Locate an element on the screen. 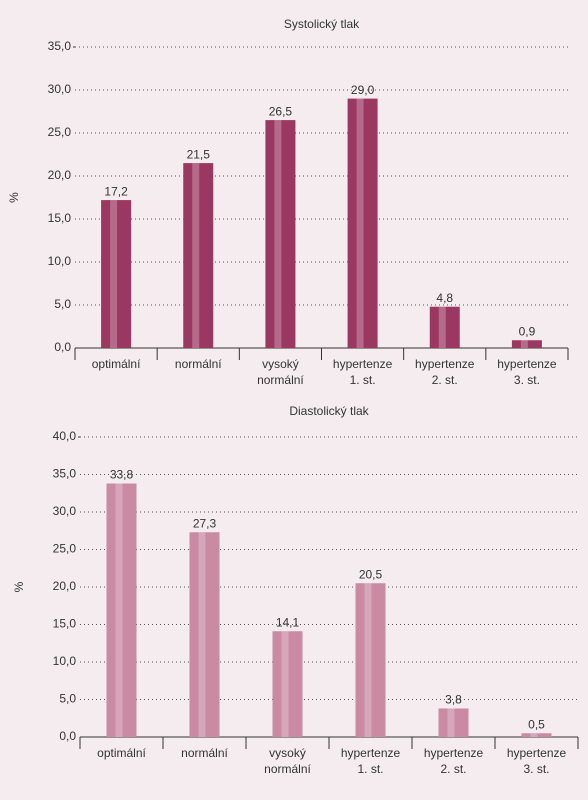 This screenshot has height=800, width=588. value-label: 26,5 is located at coordinates (281, 111).